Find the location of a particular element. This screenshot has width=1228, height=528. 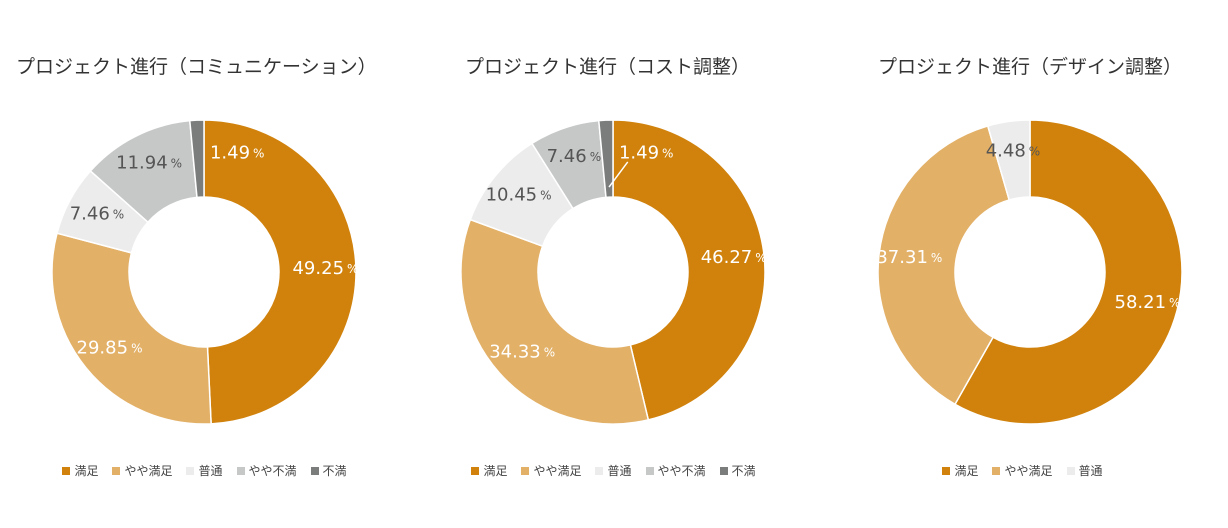

donut-svg: 58.21 %37.31 %4.48% is located at coordinates (1029, 272).